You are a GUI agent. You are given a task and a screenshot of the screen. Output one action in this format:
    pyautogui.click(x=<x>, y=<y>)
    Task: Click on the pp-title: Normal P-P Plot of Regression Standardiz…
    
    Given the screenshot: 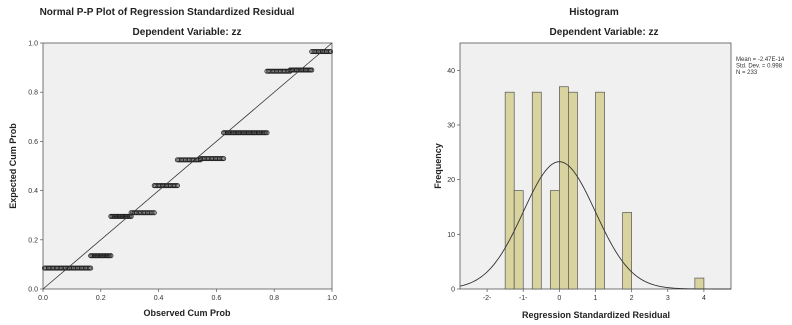 What is the action you would take?
    pyautogui.click(x=167, y=12)
    